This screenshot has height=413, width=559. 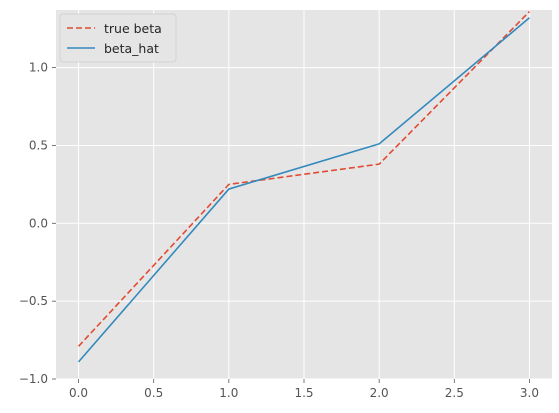 What do you see at coordinates (33, 379) in the screenshot?
I see `y-tick-label: −1.0` at bounding box center [33, 379].